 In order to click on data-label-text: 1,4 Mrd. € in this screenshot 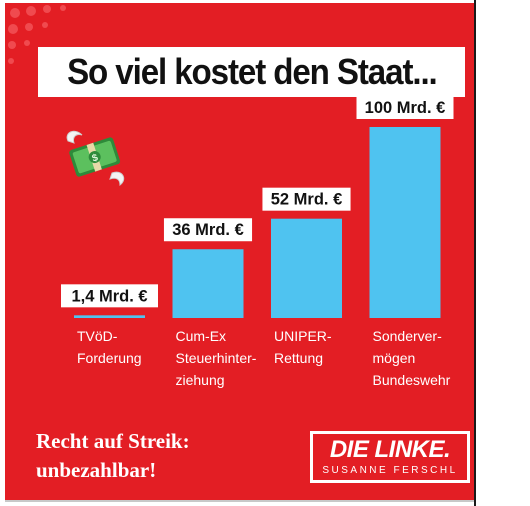, I will do `click(109, 296)`.